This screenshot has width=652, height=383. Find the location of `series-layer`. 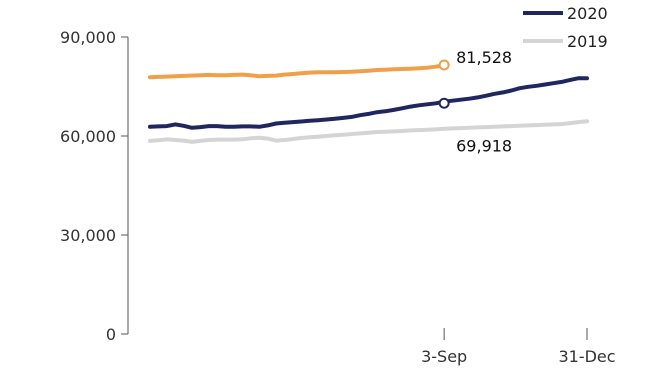

series-layer is located at coordinates (368, 103).